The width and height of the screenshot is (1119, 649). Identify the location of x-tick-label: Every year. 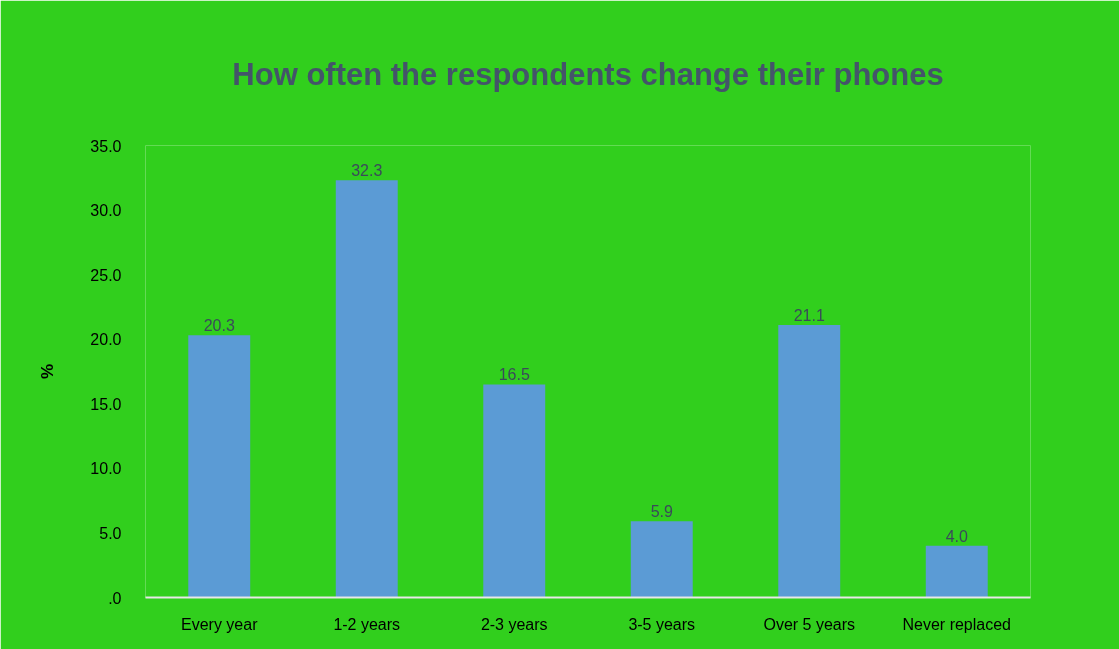
(220, 624).